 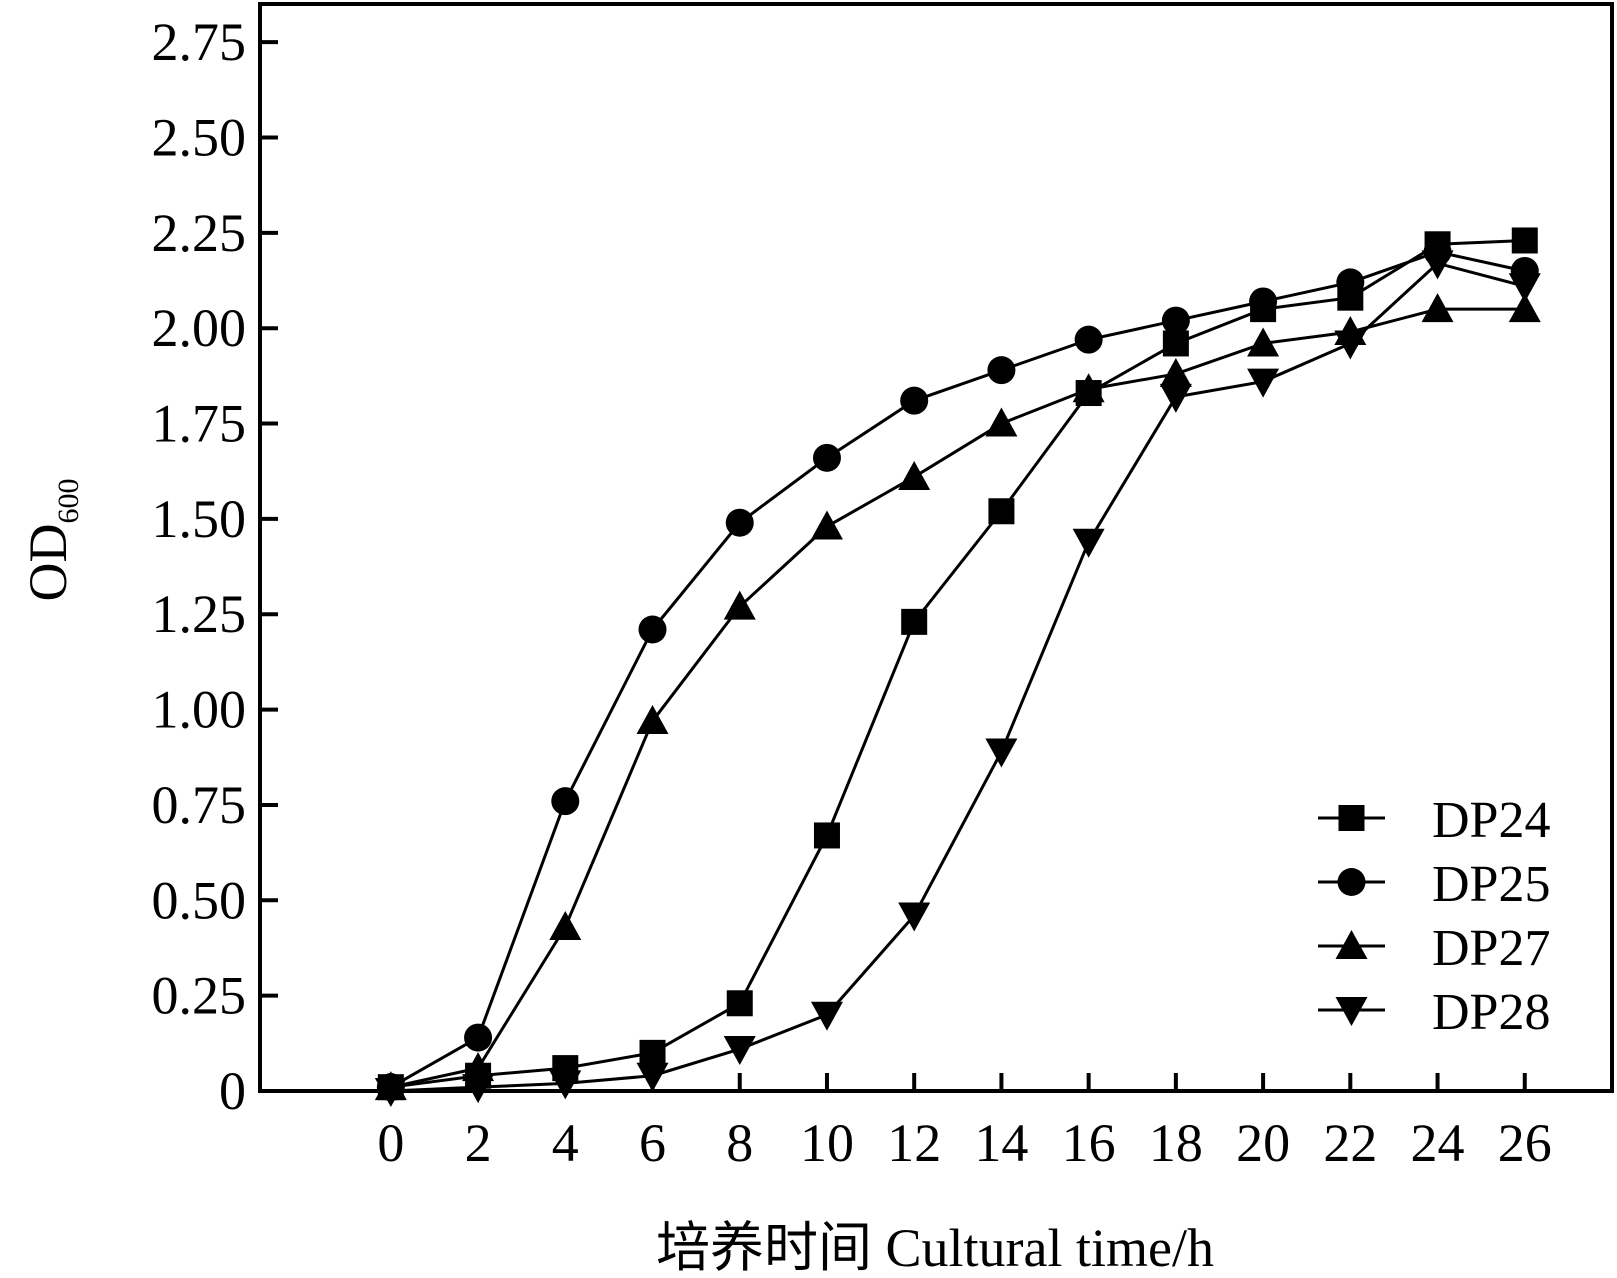 What do you see at coordinates (827, 1143) in the screenshot?
I see `x-tick-label: 10` at bounding box center [827, 1143].